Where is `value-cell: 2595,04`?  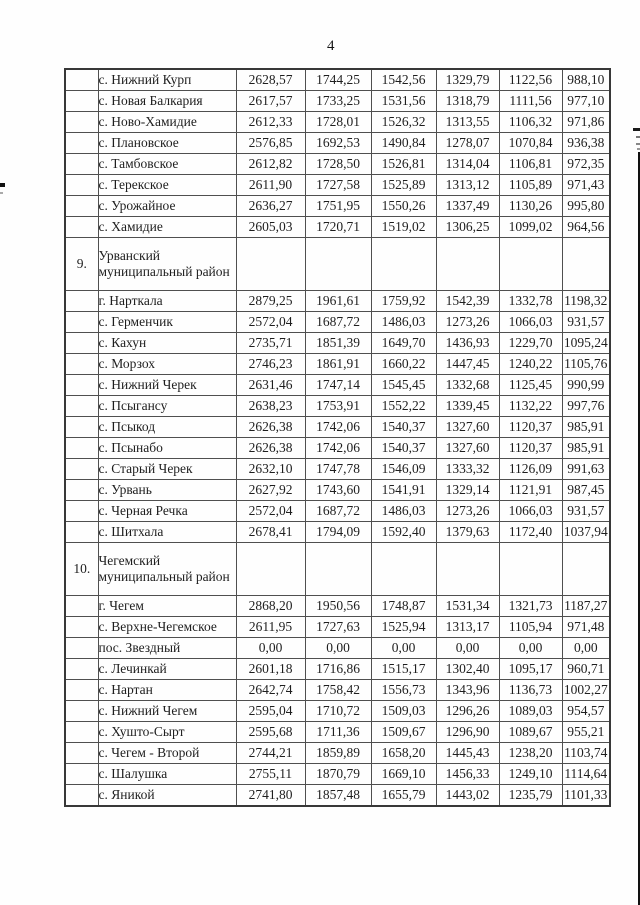 value-cell: 2595,04 is located at coordinates (270, 711).